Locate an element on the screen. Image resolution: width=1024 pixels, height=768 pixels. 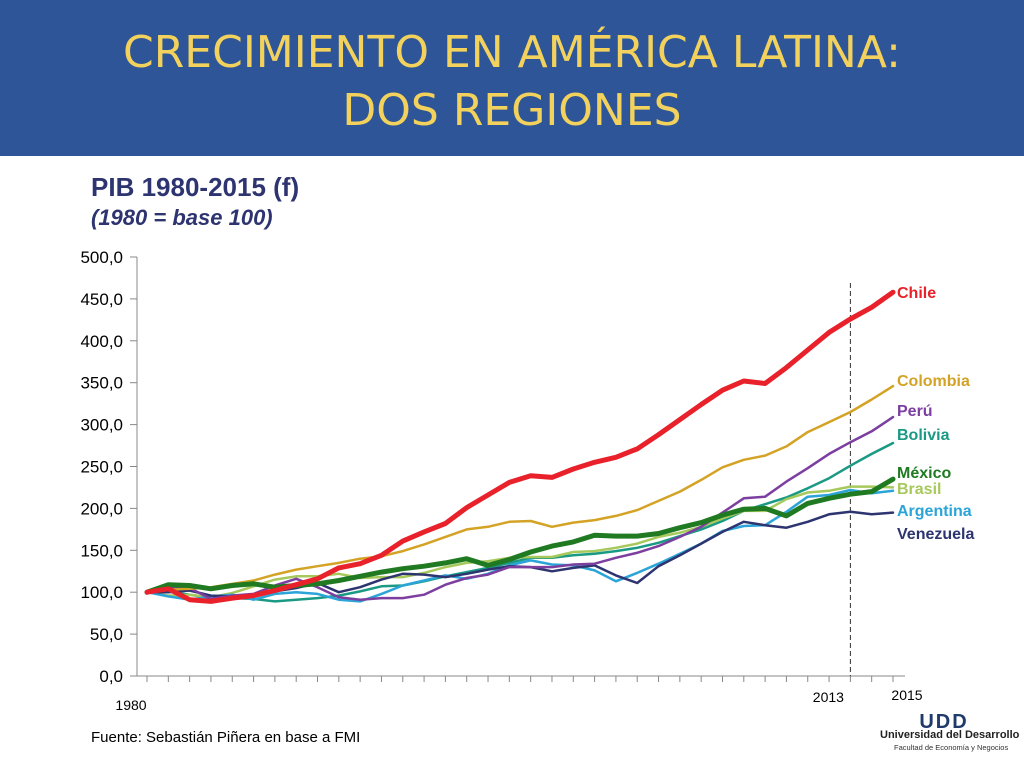
series-line-méxico is located at coordinates (520, 535).